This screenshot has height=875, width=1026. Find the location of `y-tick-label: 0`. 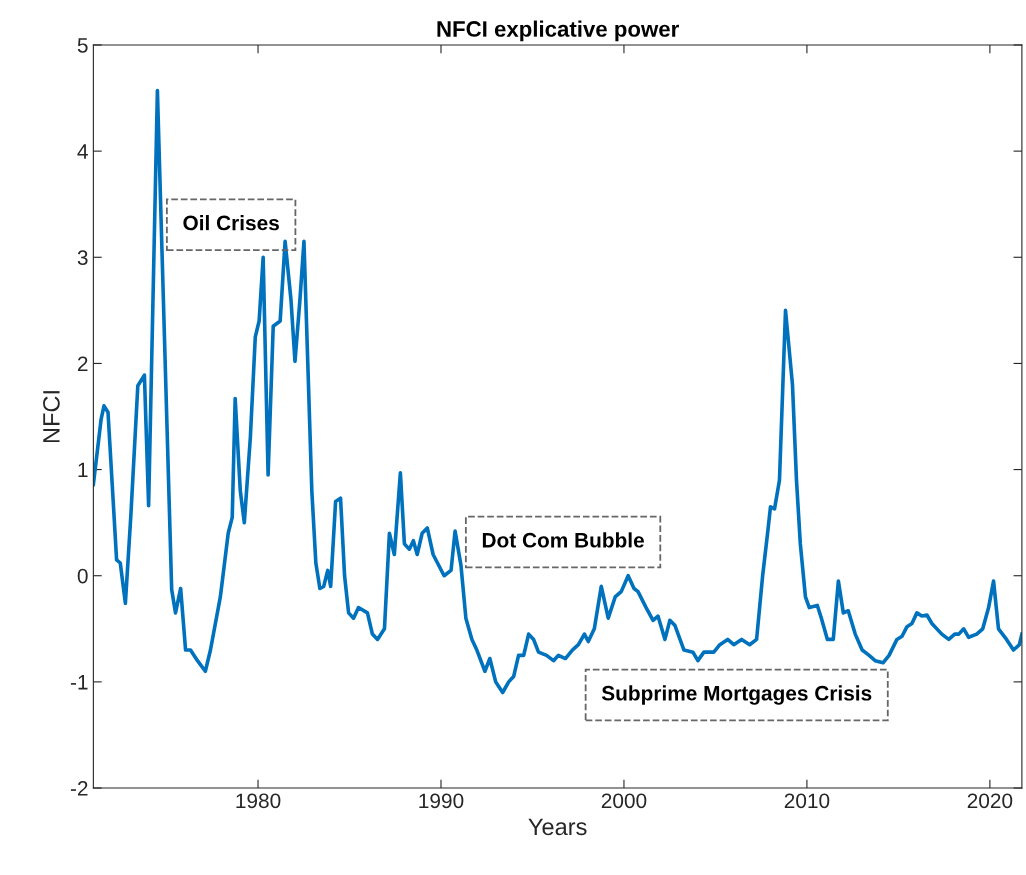

y-tick-label: 0 is located at coordinates (82, 576).